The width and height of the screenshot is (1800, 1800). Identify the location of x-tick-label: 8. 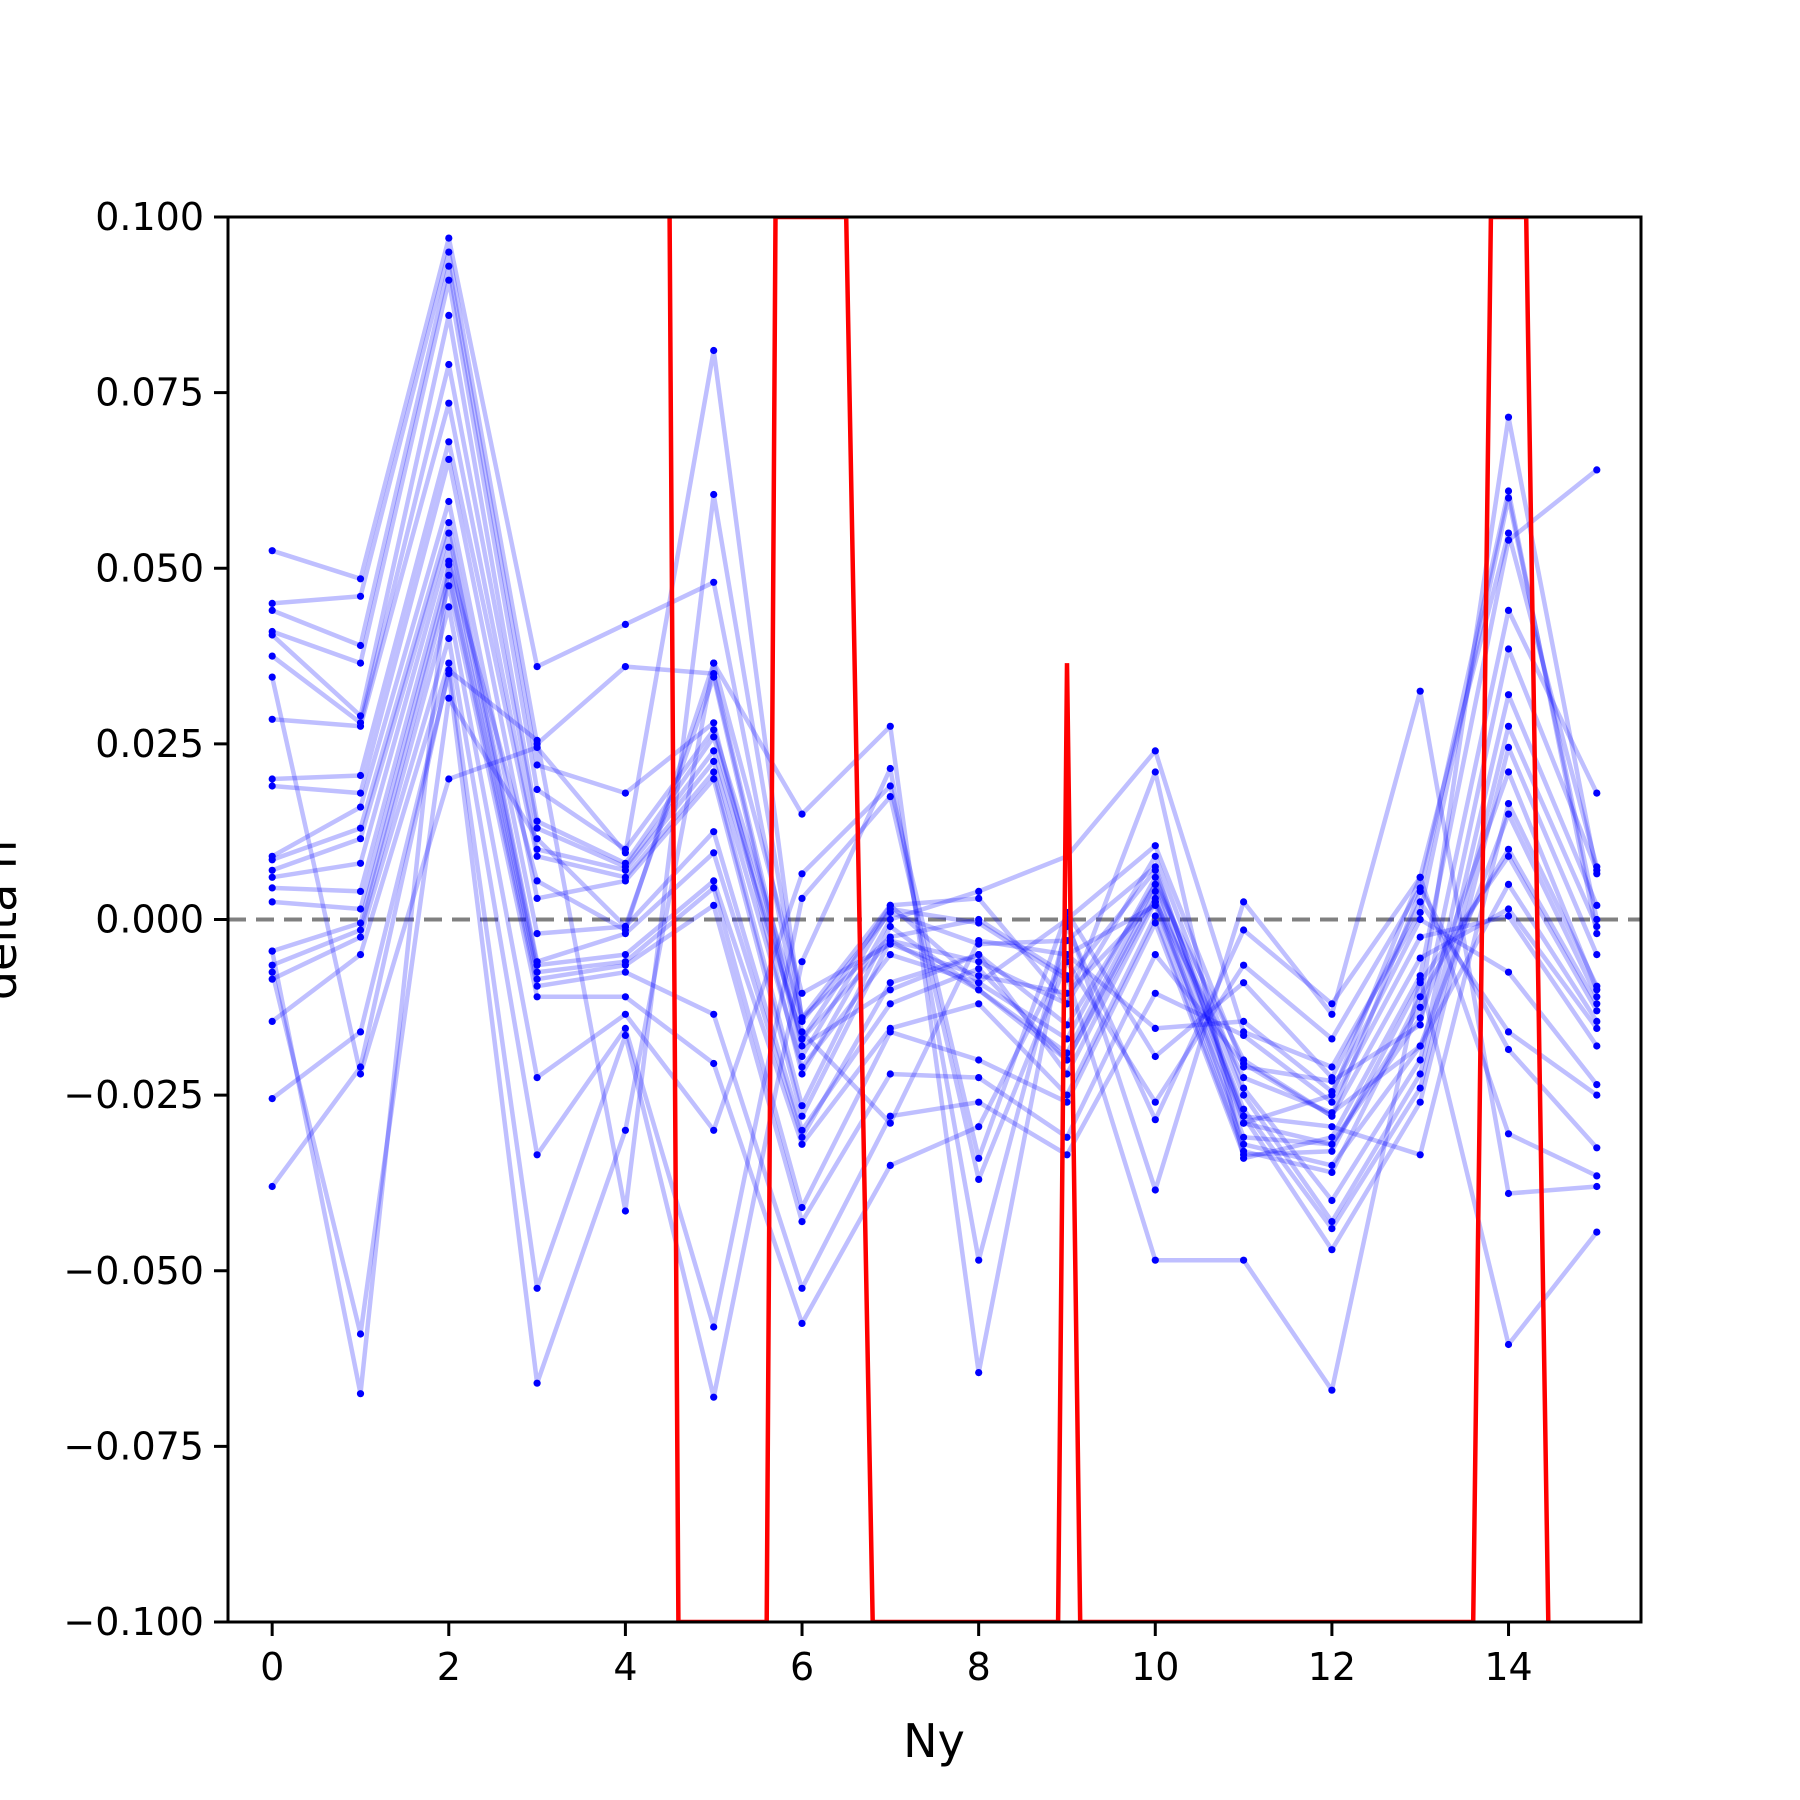
(979, 1667).